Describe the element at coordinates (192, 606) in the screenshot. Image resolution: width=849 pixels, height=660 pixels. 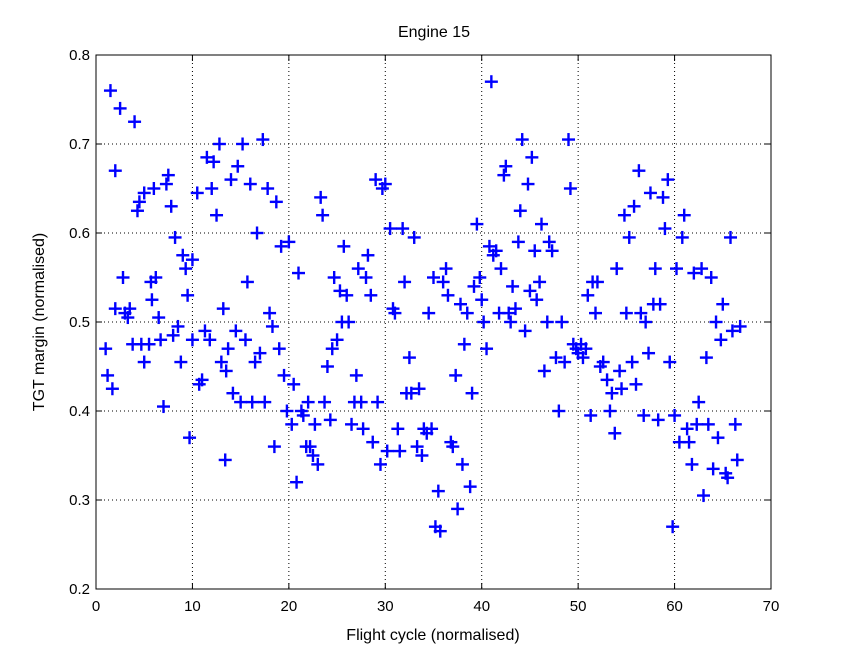
I see `x-tick-label: 10` at that location.